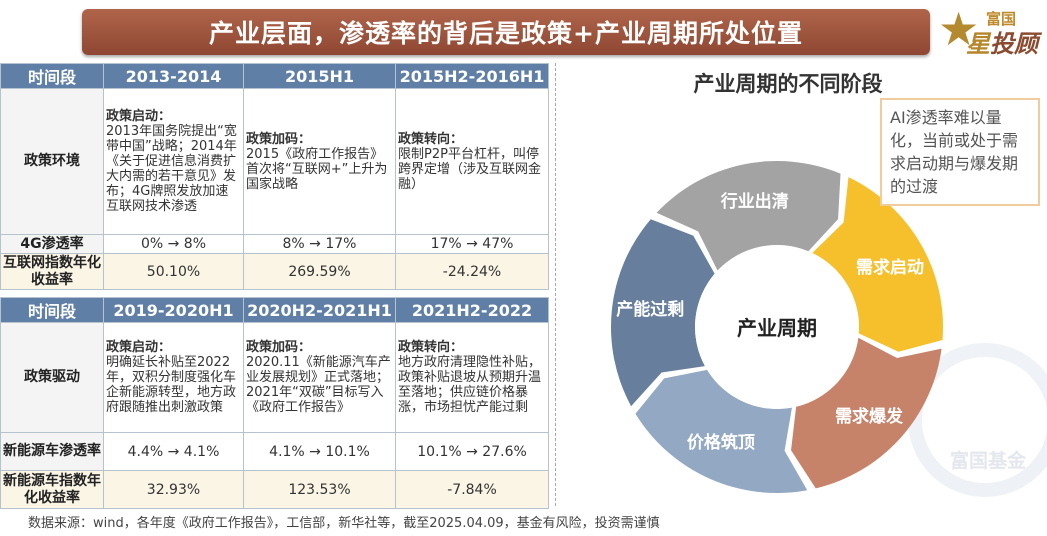 This screenshot has height=536, width=1047. Describe the element at coordinates (173, 489) in the screenshot. I see `value-cell: 32.93%` at that location.